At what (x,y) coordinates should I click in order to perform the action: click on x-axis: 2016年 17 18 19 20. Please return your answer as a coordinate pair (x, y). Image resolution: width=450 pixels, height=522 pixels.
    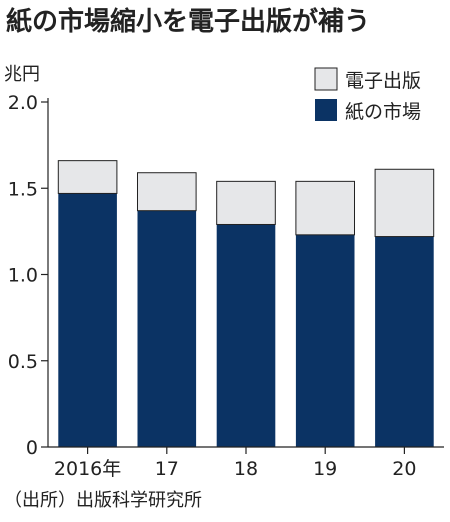
    Looking at the image, I should click on (246, 463).